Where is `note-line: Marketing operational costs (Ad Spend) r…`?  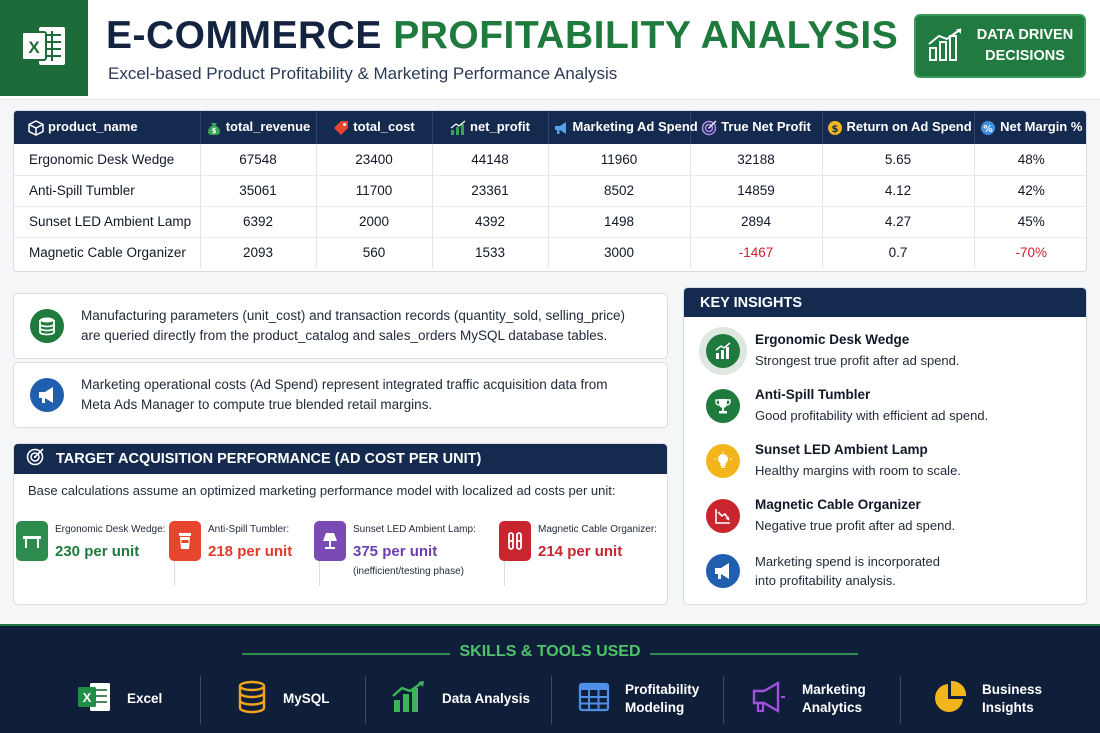 note-line: Marketing operational costs (Ad Spend) r… is located at coordinates (344, 384).